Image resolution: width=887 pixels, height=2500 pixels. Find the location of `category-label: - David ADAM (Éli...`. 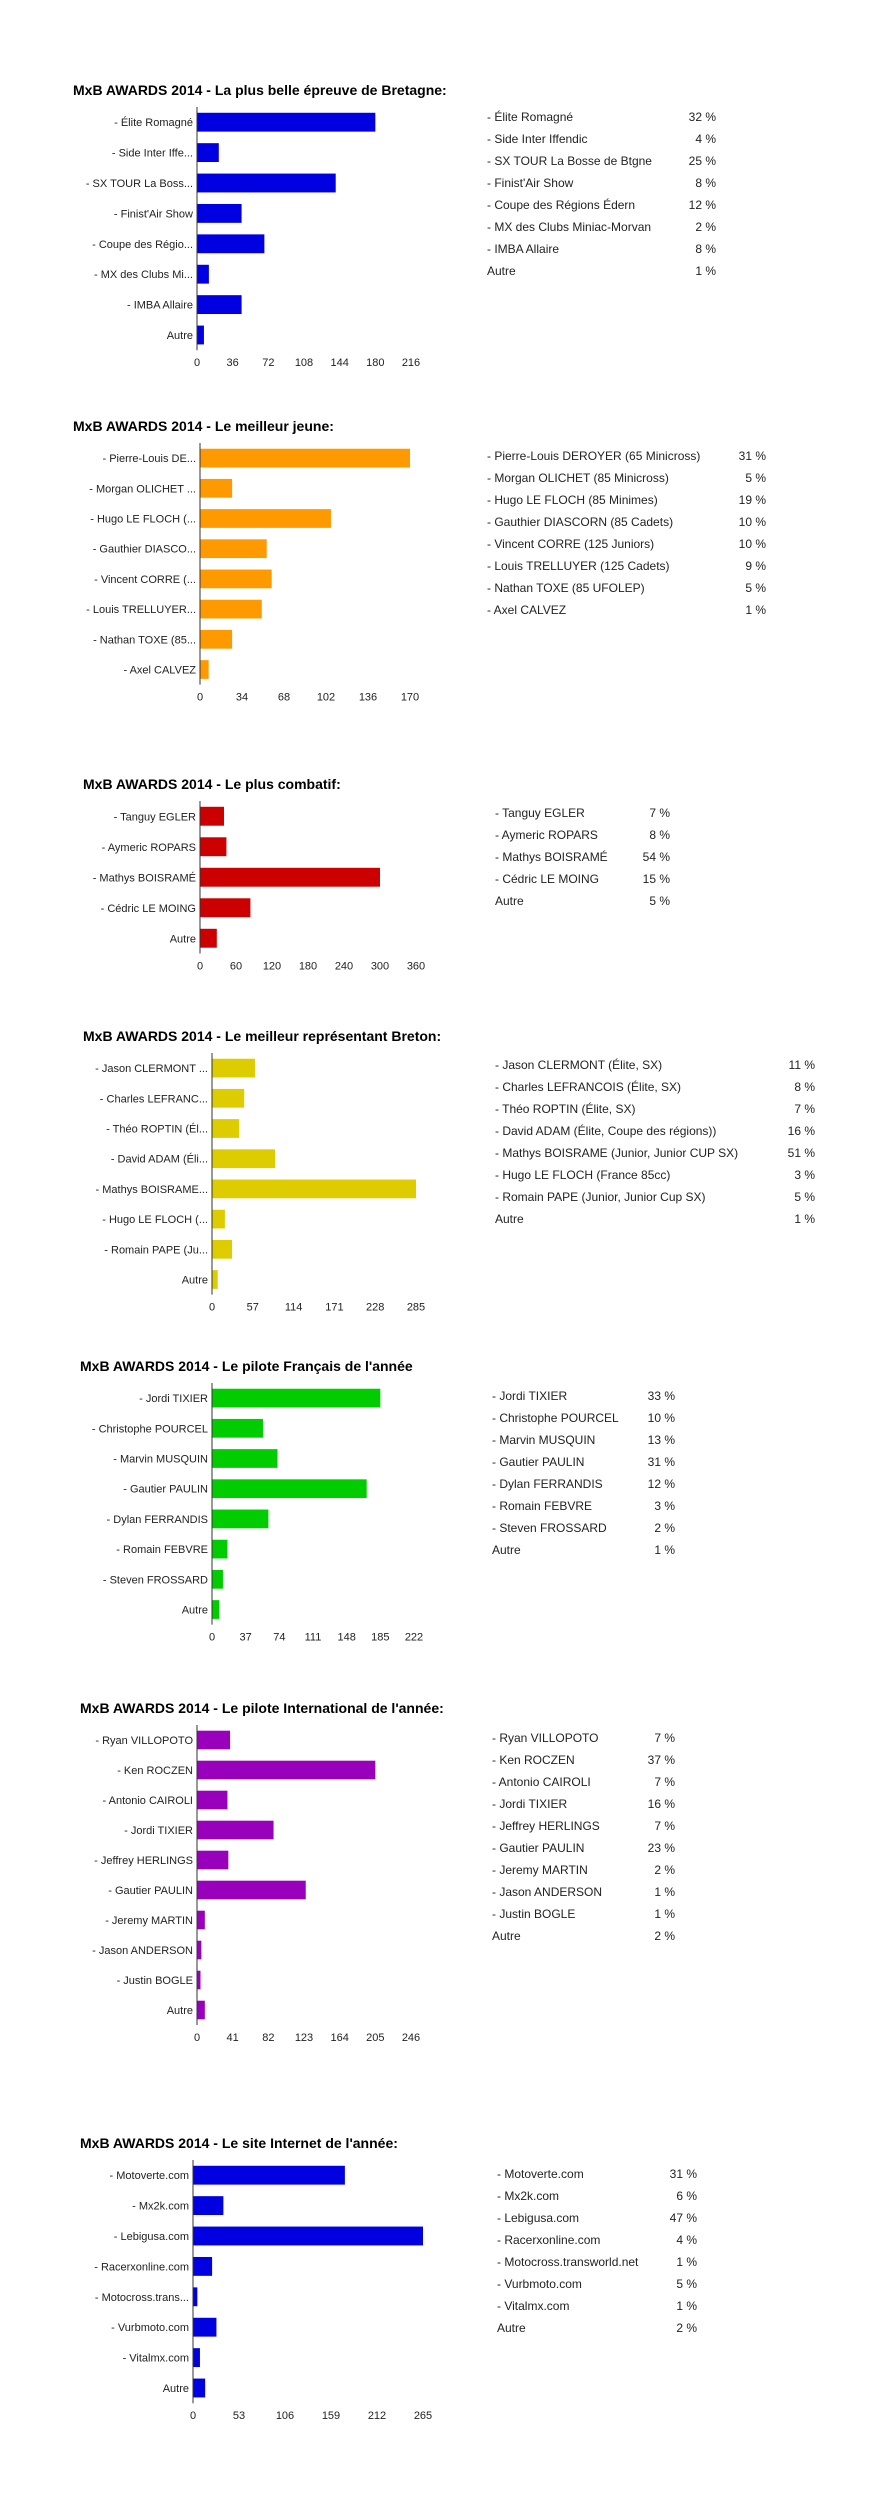

category-label: - David ADAM (Éli... is located at coordinates (159, 1159).